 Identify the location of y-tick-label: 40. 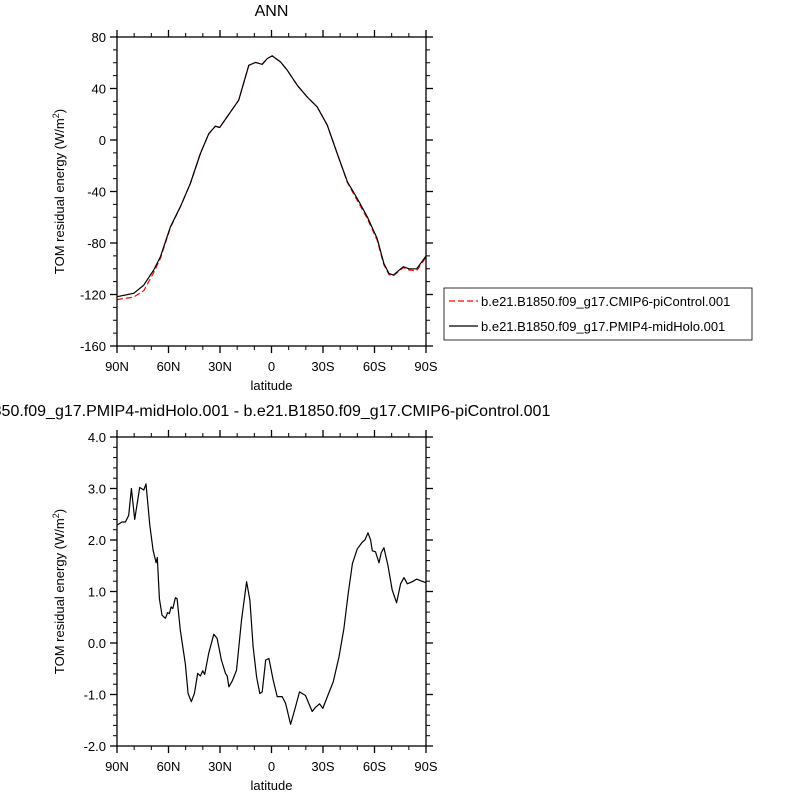
(99, 89).